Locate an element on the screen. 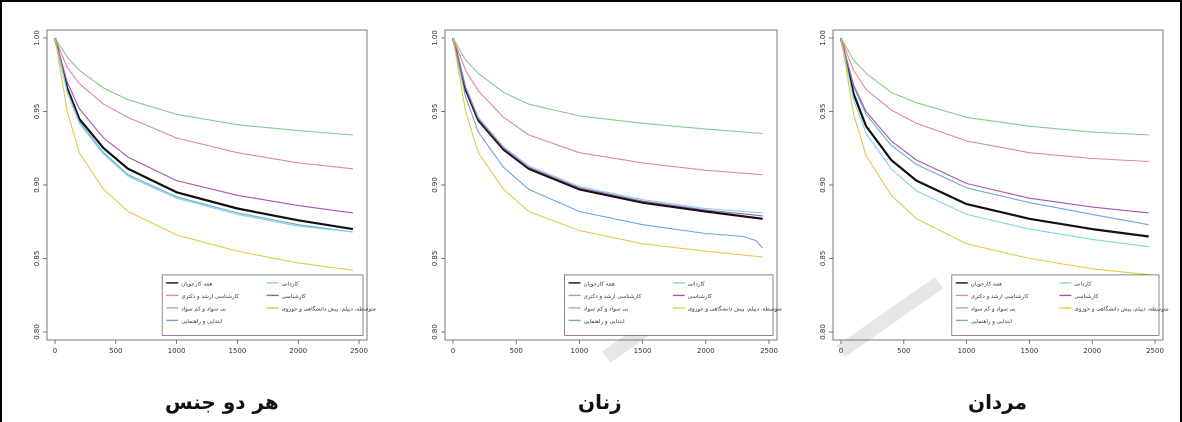 Image resolution: width=1182 pixels, height=422 pixels. frame-top-border is located at coordinates (591, 1).